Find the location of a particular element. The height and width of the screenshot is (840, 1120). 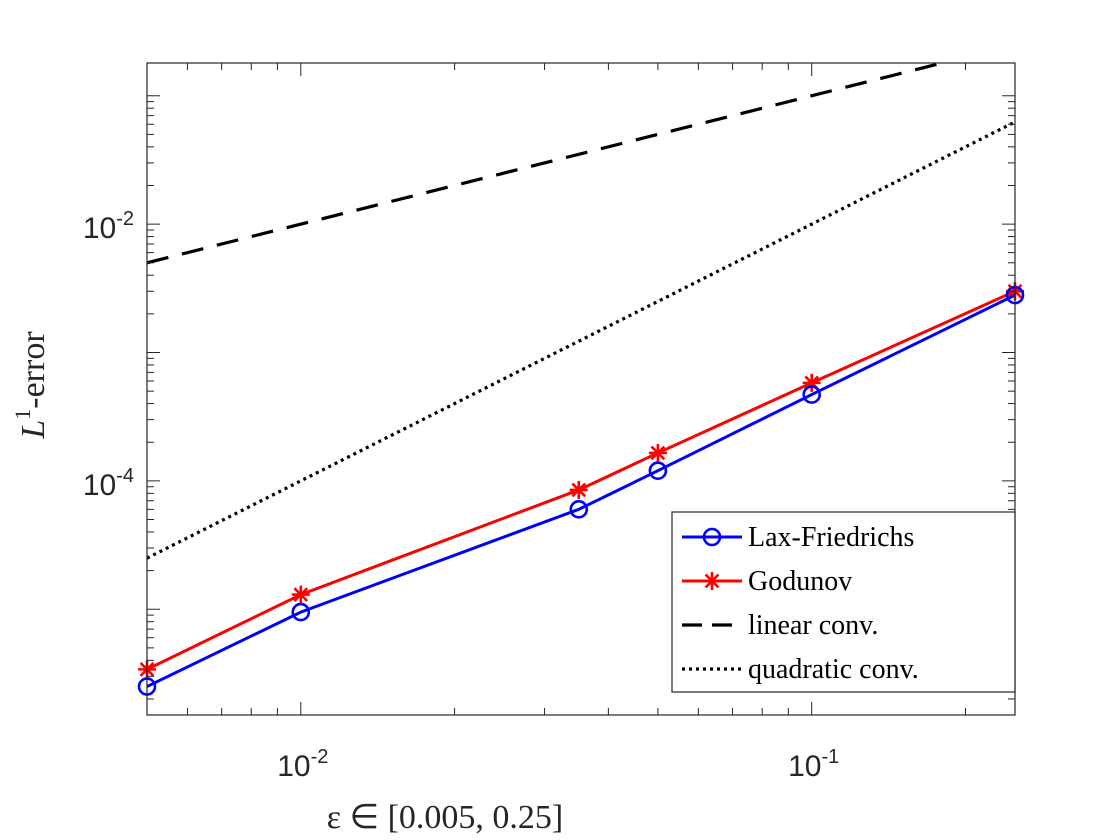

y-axis-label-sup: 1 is located at coordinates (22, 414).